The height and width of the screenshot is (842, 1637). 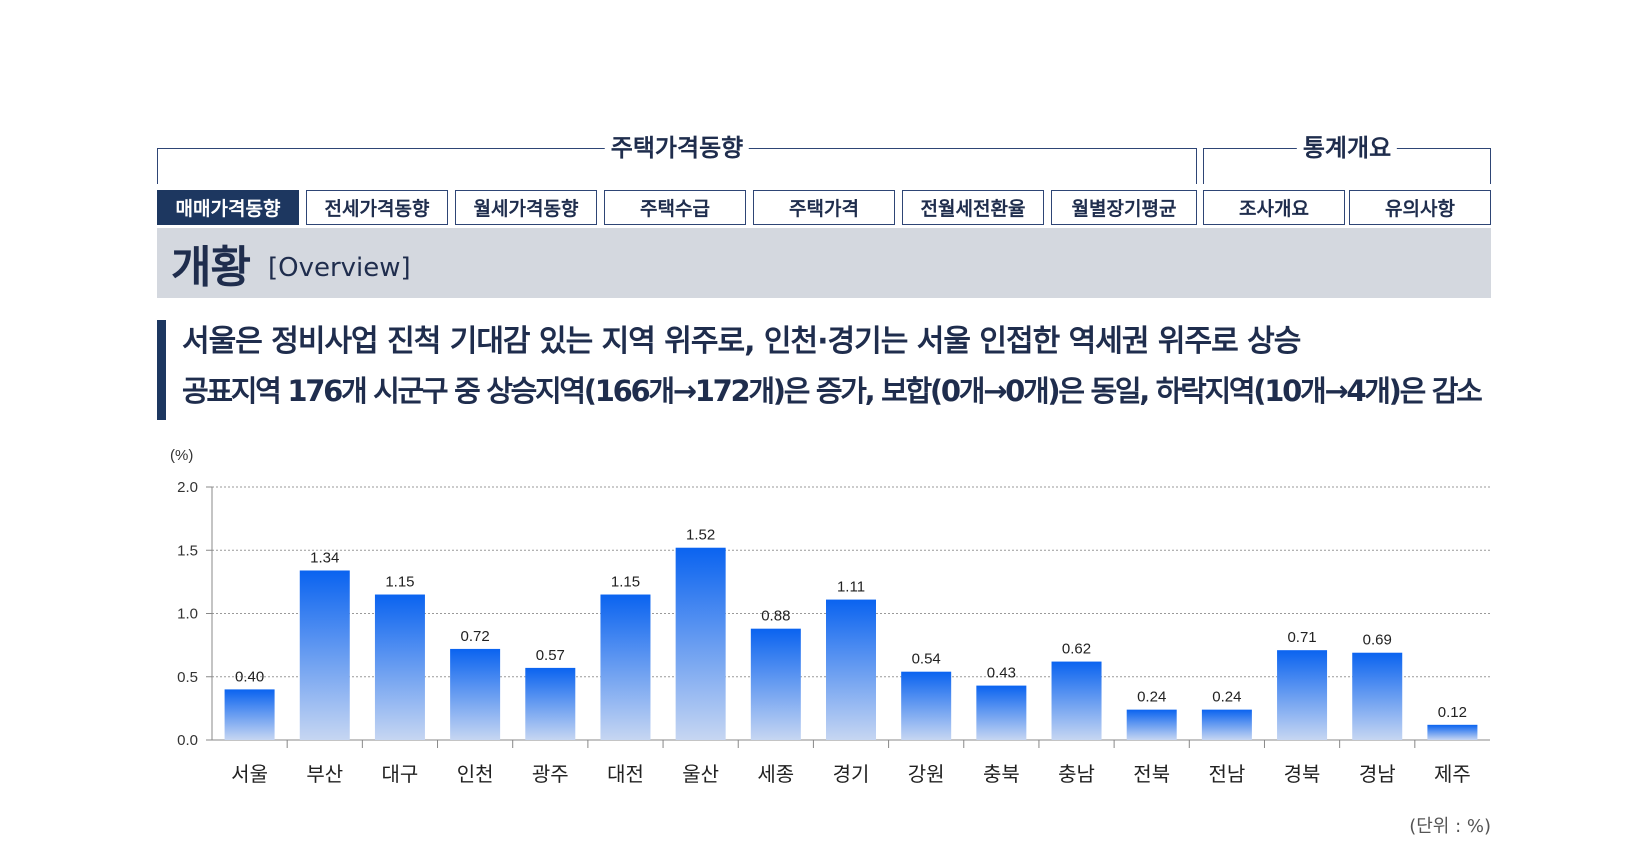 What do you see at coordinates (926, 705) in the screenshot?
I see `bar-강원` at bounding box center [926, 705].